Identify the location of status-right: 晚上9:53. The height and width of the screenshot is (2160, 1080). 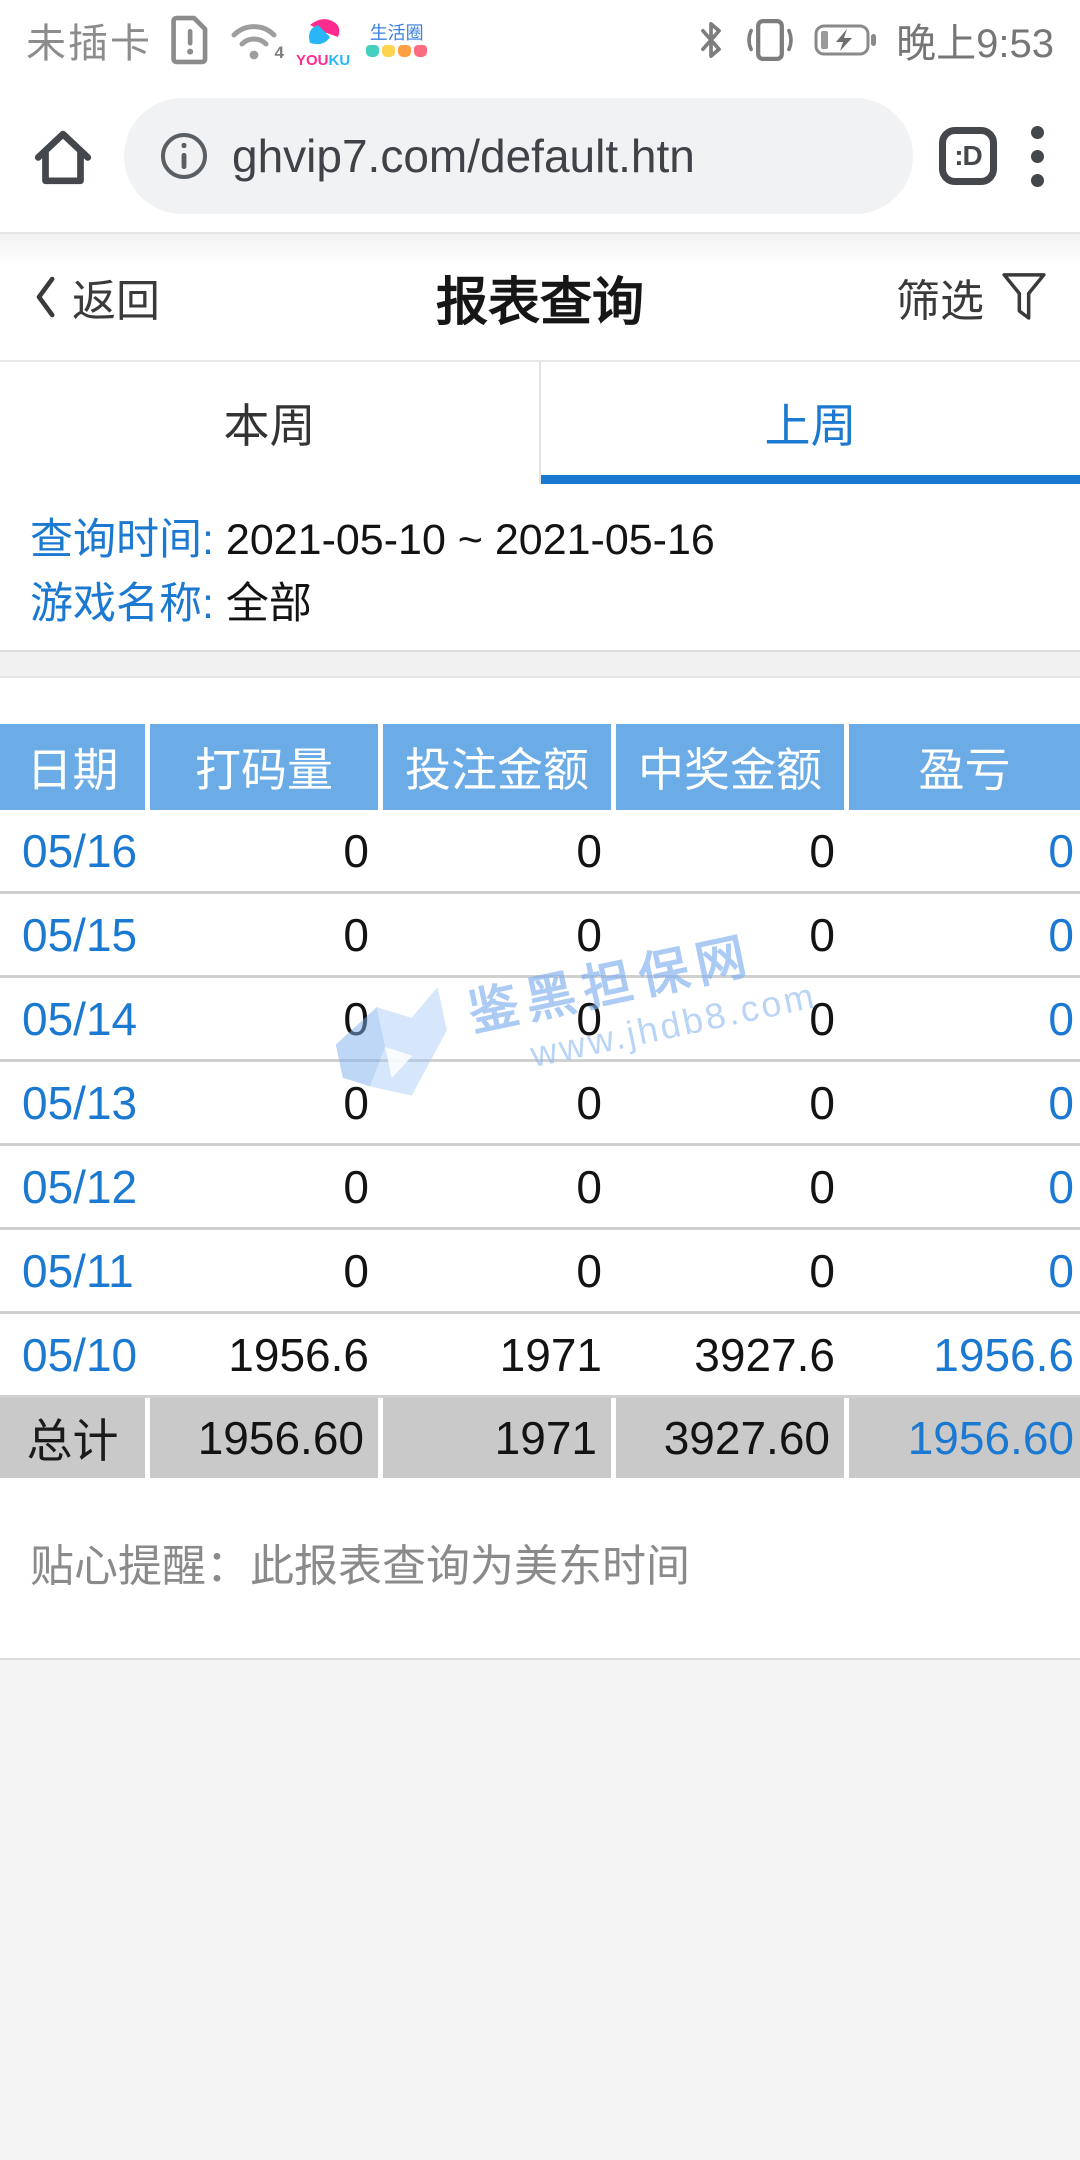
(875, 40).